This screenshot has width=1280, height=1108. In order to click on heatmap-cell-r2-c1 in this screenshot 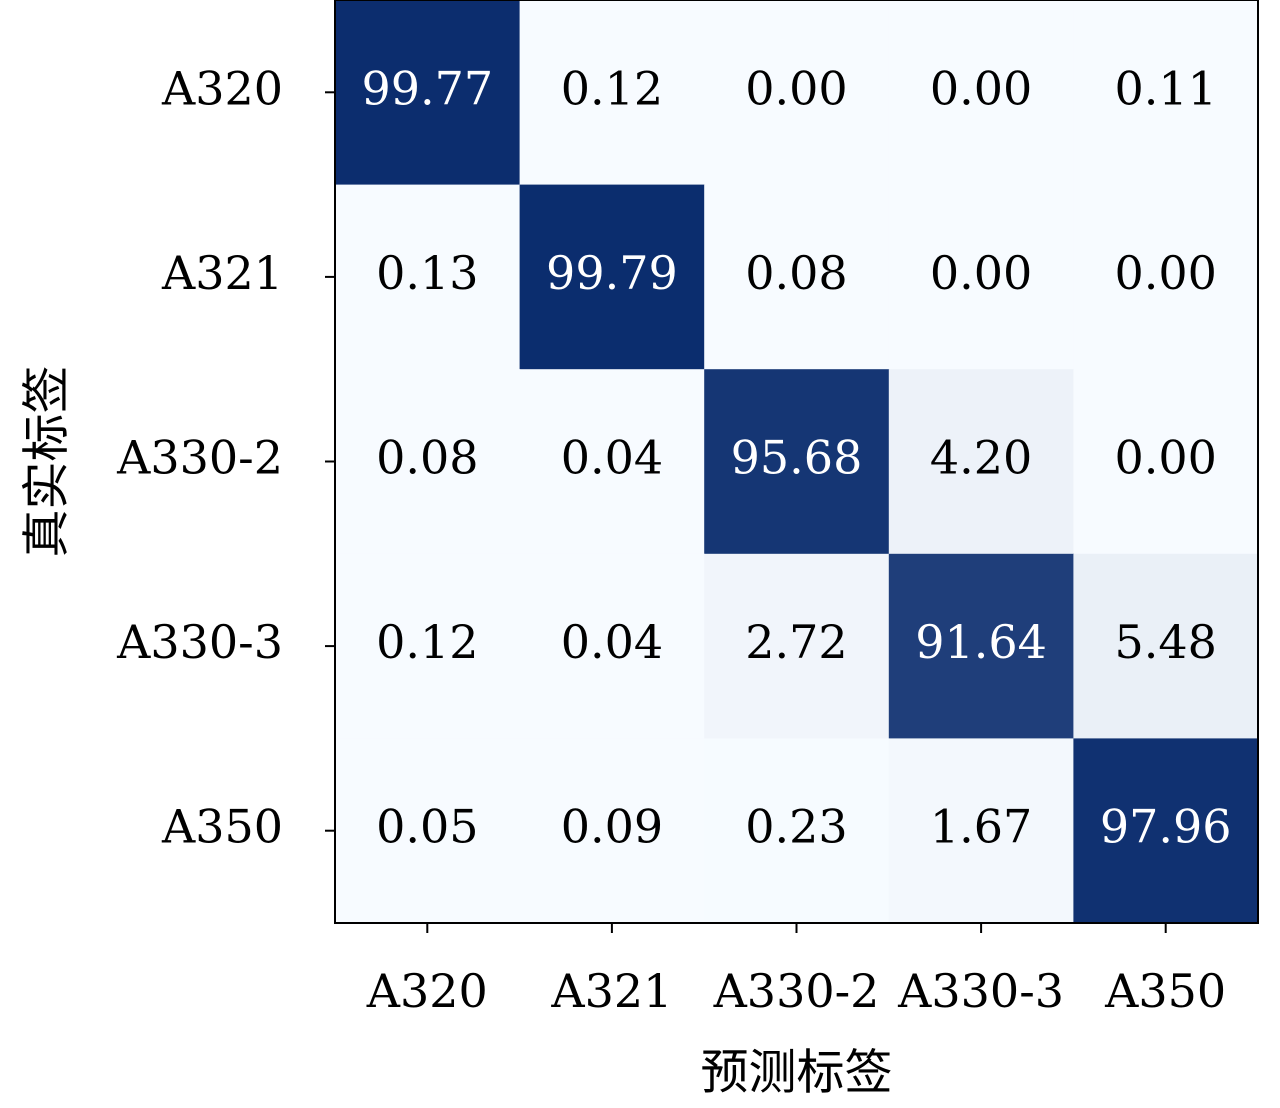, I will do `click(612, 462)`.